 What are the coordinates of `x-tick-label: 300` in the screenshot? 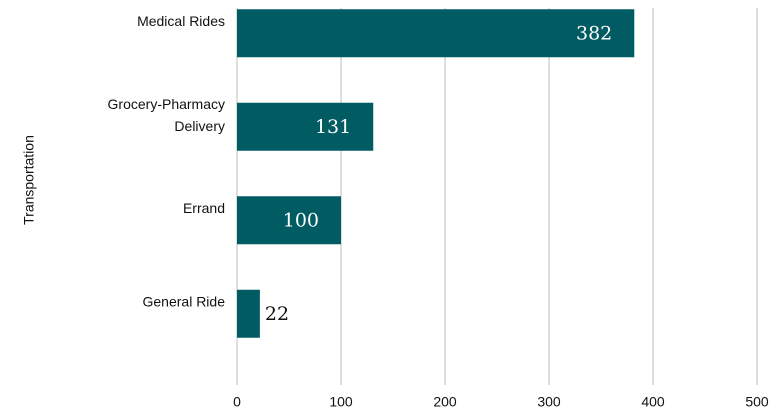 It's located at (549, 402).